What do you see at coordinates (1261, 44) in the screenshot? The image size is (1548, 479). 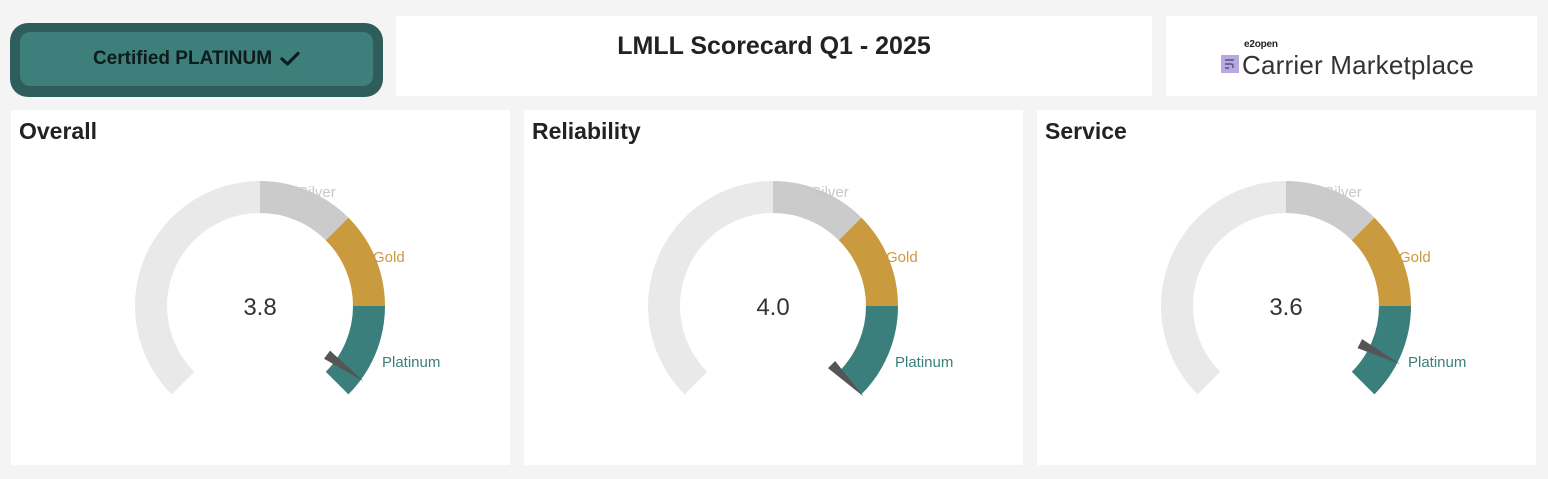 I see `logo-brand-small: e2open` at bounding box center [1261, 44].